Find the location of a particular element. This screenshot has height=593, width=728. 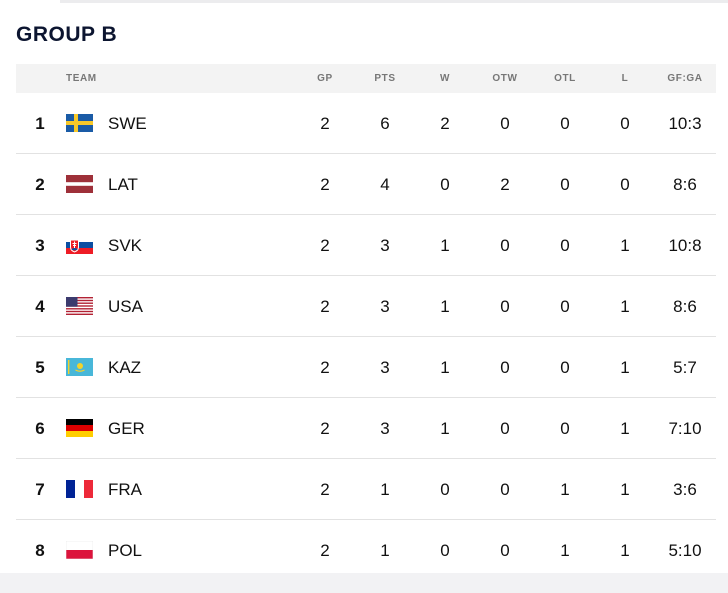

table-row: 8 POL 2 1 0 0 1 1 5:10 is located at coordinates (366, 550).